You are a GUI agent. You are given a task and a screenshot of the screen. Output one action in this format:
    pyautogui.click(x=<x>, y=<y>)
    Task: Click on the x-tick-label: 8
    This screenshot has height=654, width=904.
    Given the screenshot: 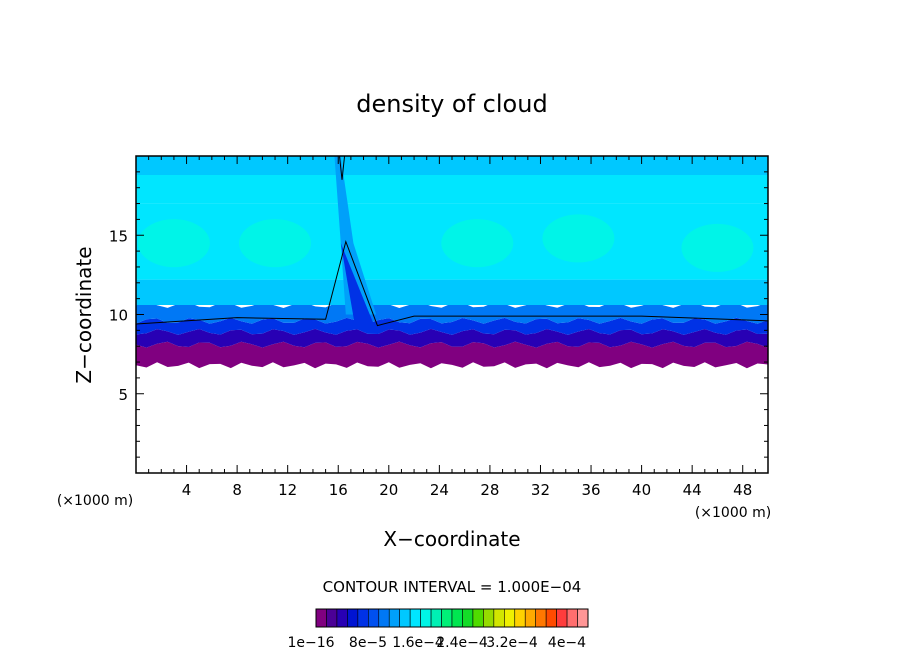 What is the action you would take?
    pyautogui.click(x=237, y=490)
    